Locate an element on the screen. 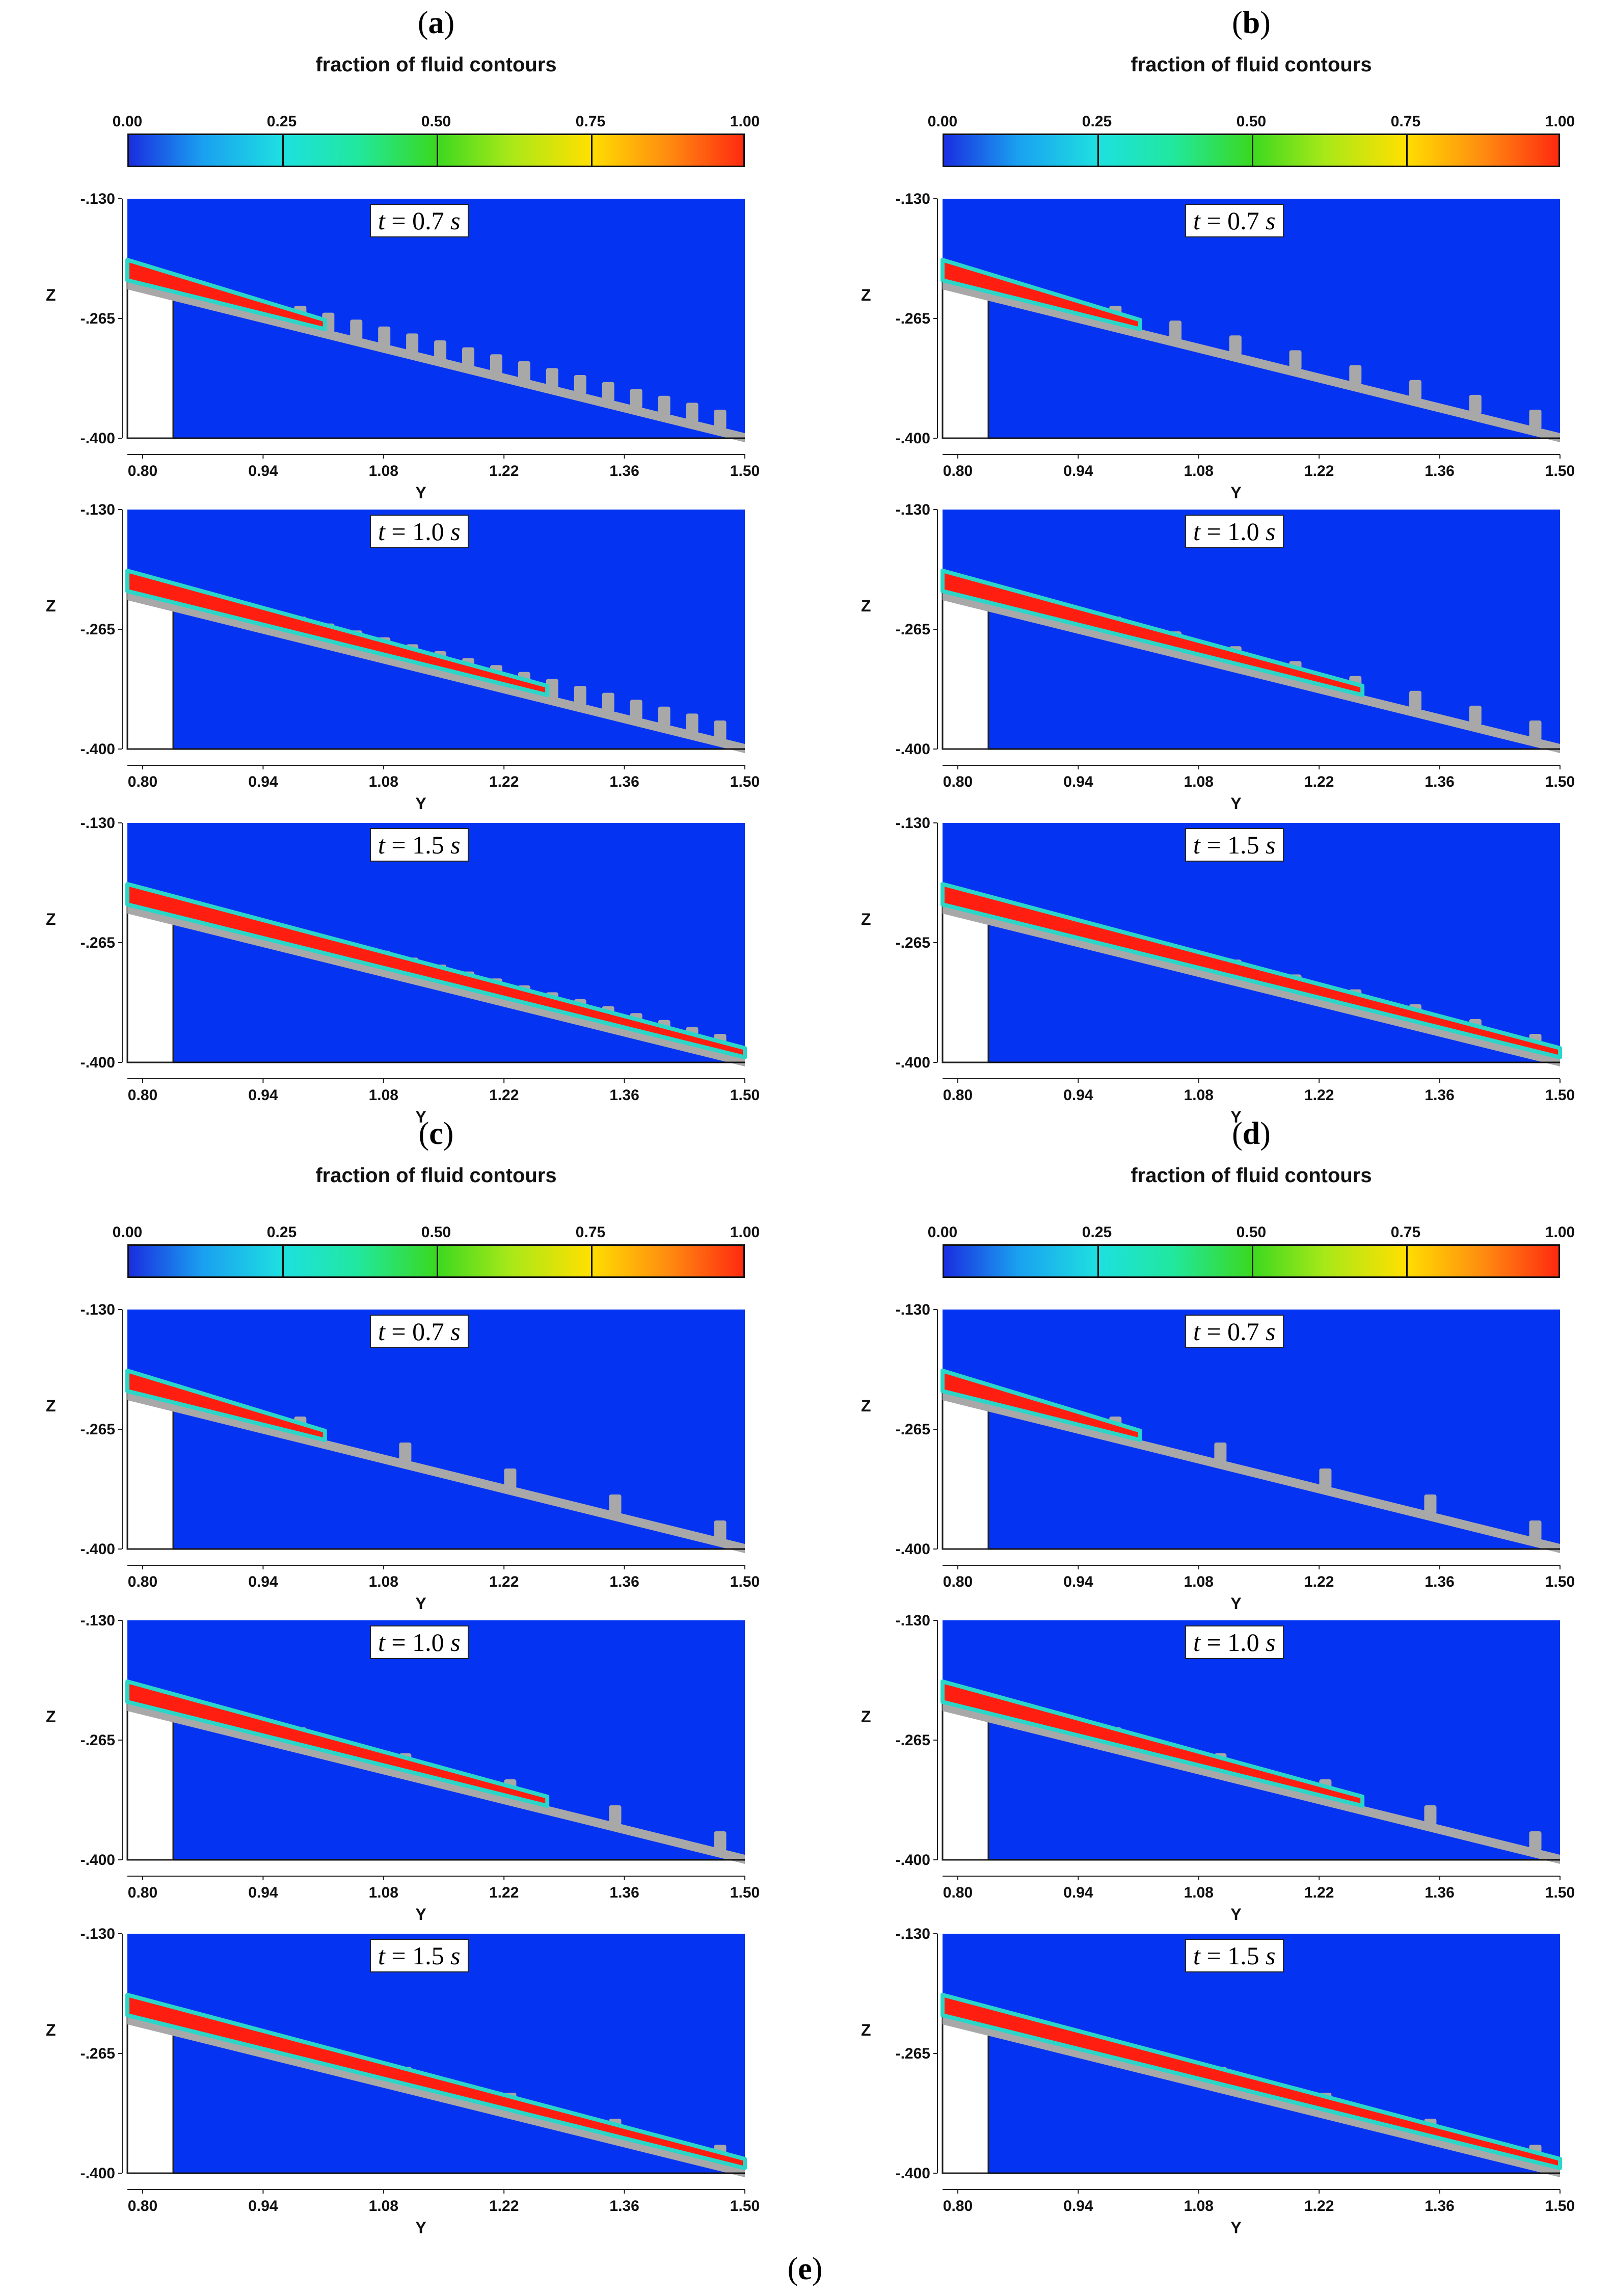  time-label: t = 1.0 s is located at coordinates (1234, 1642).